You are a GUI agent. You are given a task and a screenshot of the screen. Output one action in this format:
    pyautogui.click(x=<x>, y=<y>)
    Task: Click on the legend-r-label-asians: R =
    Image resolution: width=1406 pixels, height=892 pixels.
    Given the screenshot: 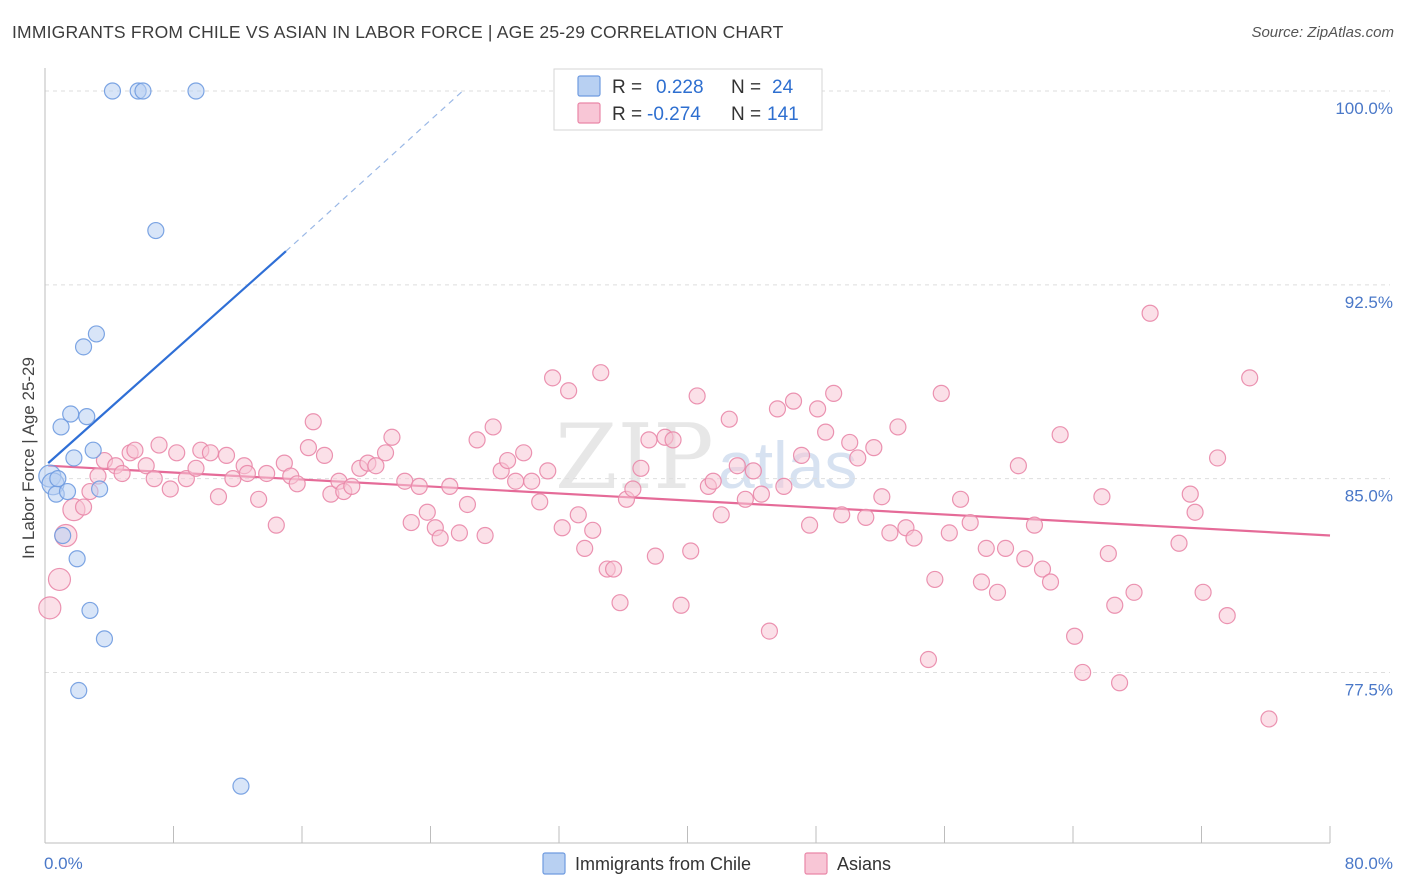 What is the action you would take?
    pyautogui.click(x=627, y=114)
    